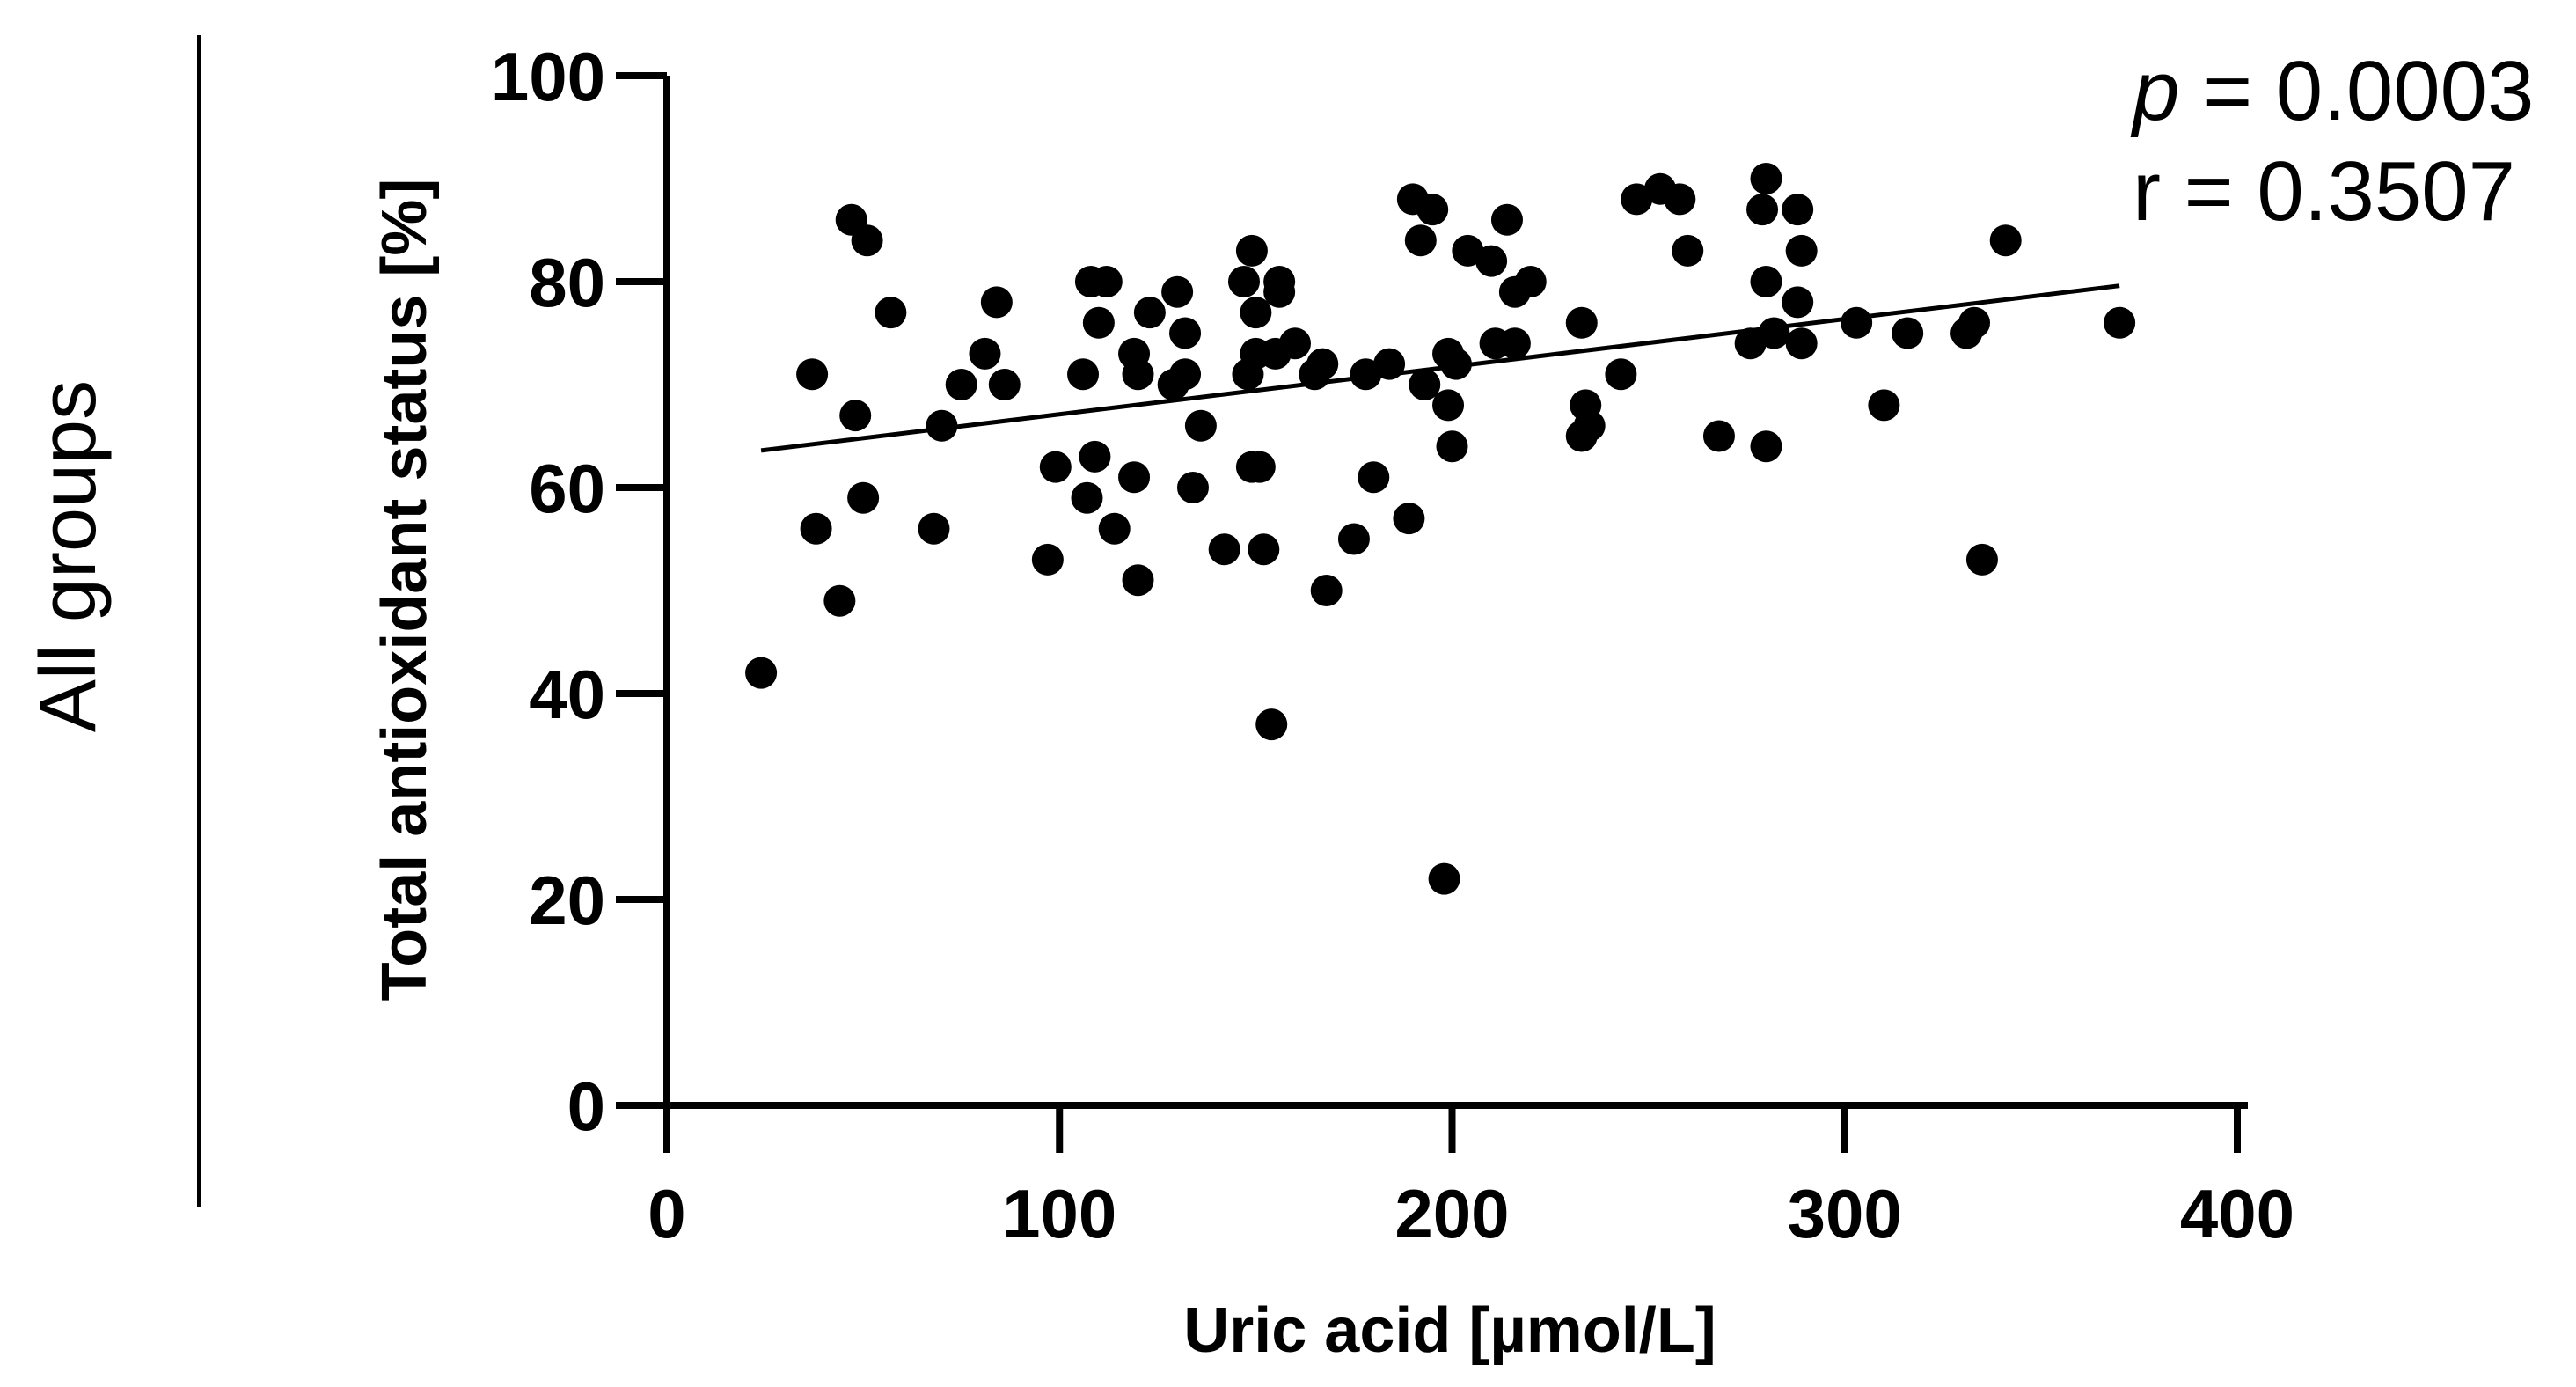 Image resolution: width=2576 pixels, height=1387 pixels. Describe the element at coordinates (1451, 1213) in the screenshot. I see `x-tick-label: 200` at that location.